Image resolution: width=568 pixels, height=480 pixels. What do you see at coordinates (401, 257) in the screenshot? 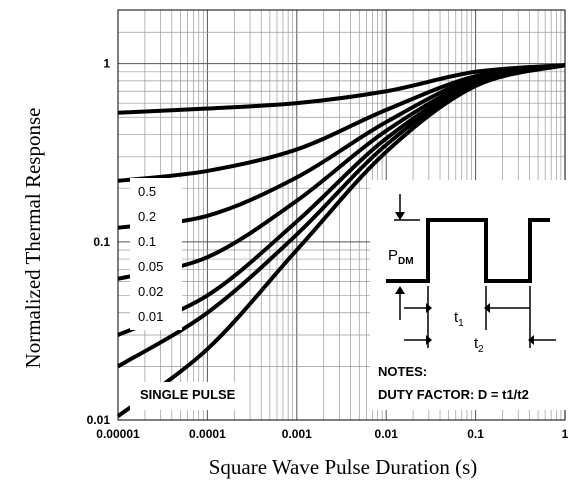
I see `pdm-label: PDM` at bounding box center [401, 257].